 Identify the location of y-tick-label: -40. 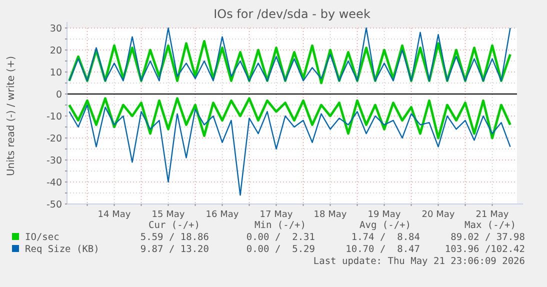
(54, 182).